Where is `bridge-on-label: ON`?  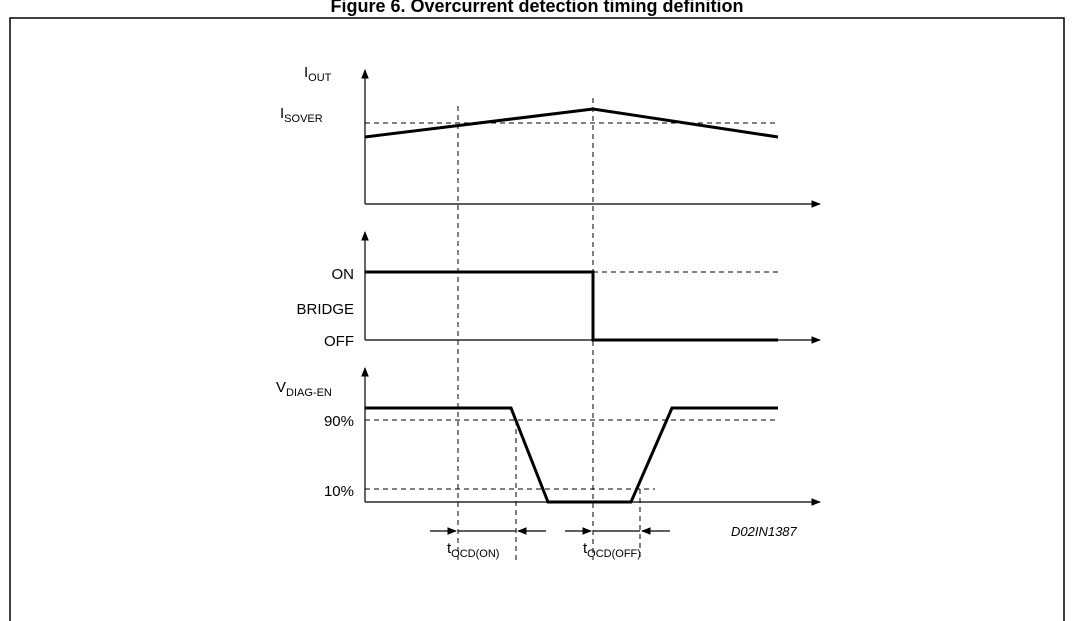
bridge-on-label: ON is located at coordinates (343, 274).